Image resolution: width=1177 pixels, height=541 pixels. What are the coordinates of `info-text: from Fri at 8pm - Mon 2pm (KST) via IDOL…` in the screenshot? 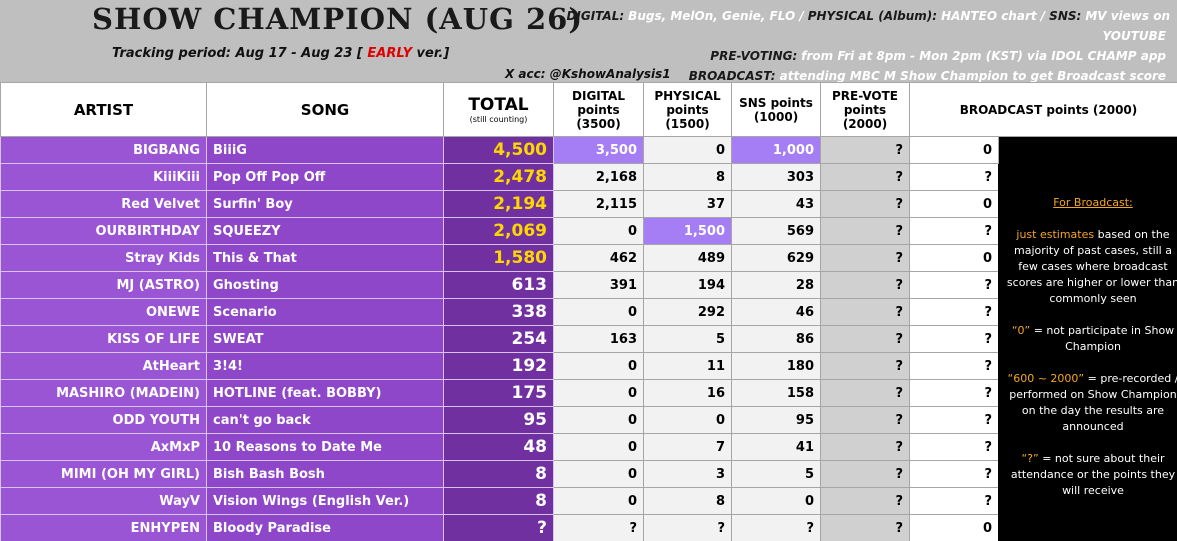 It's located at (983, 56).